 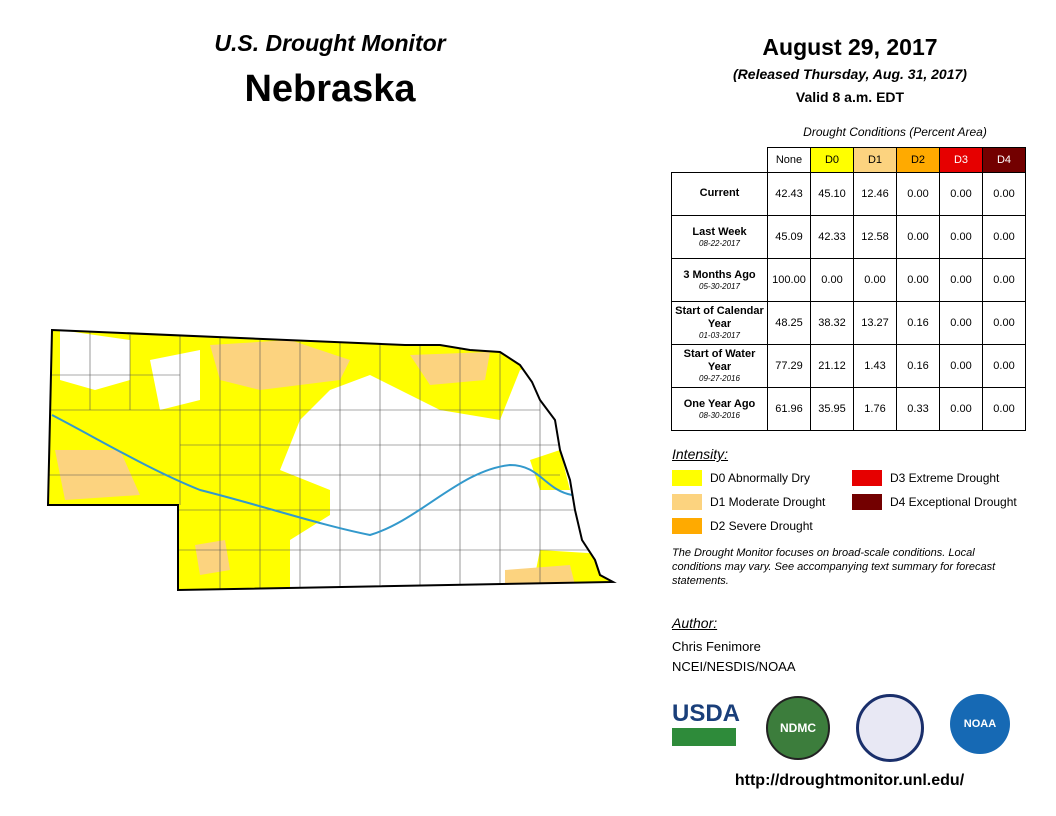 What do you see at coordinates (918, 160) in the screenshot?
I see `column-header: D2` at bounding box center [918, 160].